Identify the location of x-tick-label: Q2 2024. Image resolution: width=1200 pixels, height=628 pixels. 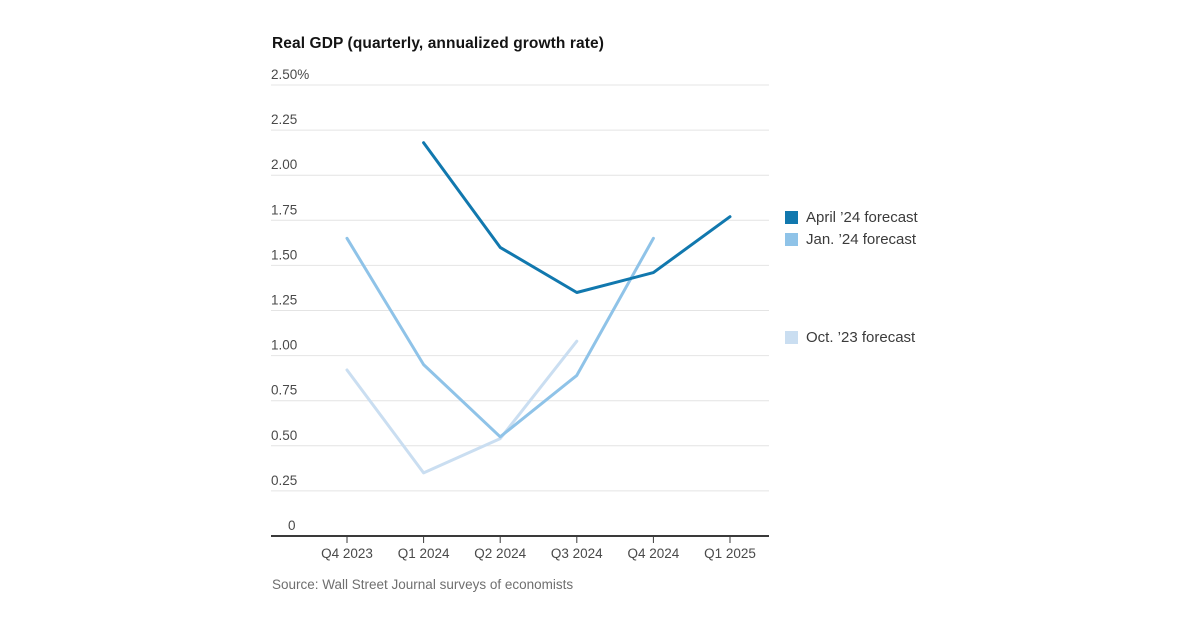
(500, 553).